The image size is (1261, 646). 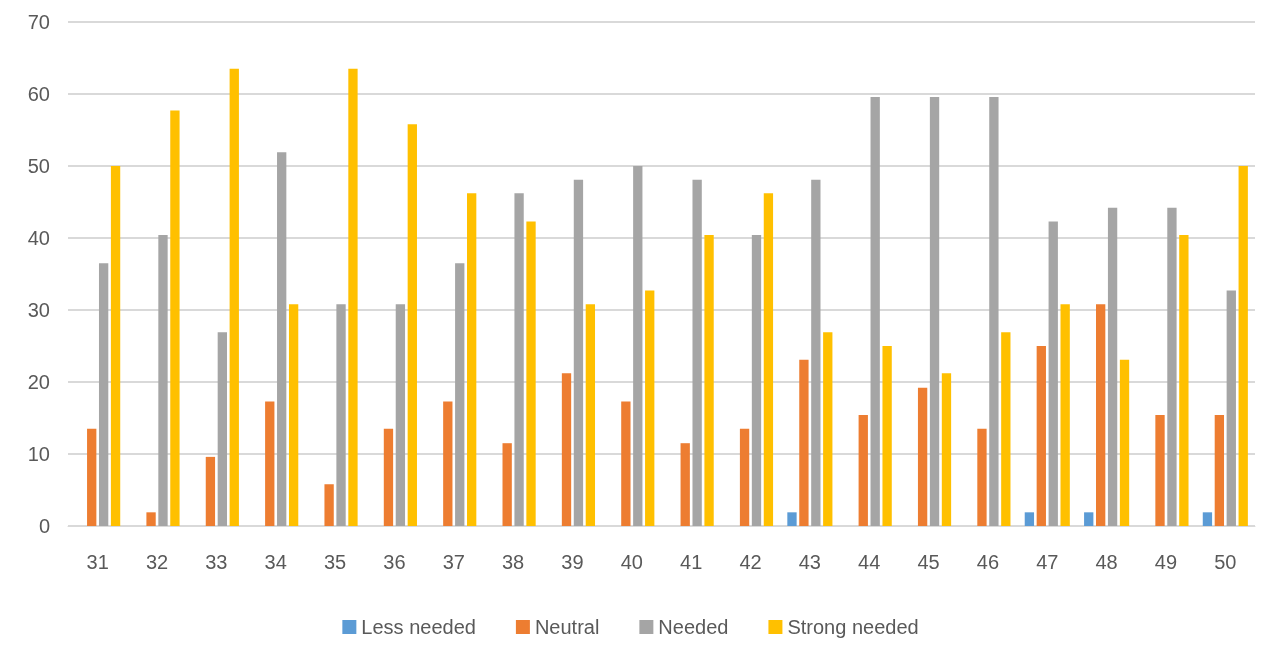 What do you see at coordinates (809, 562) in the screenshot?
I see `x-tick-label: 43` at bounding box center [809, 562].